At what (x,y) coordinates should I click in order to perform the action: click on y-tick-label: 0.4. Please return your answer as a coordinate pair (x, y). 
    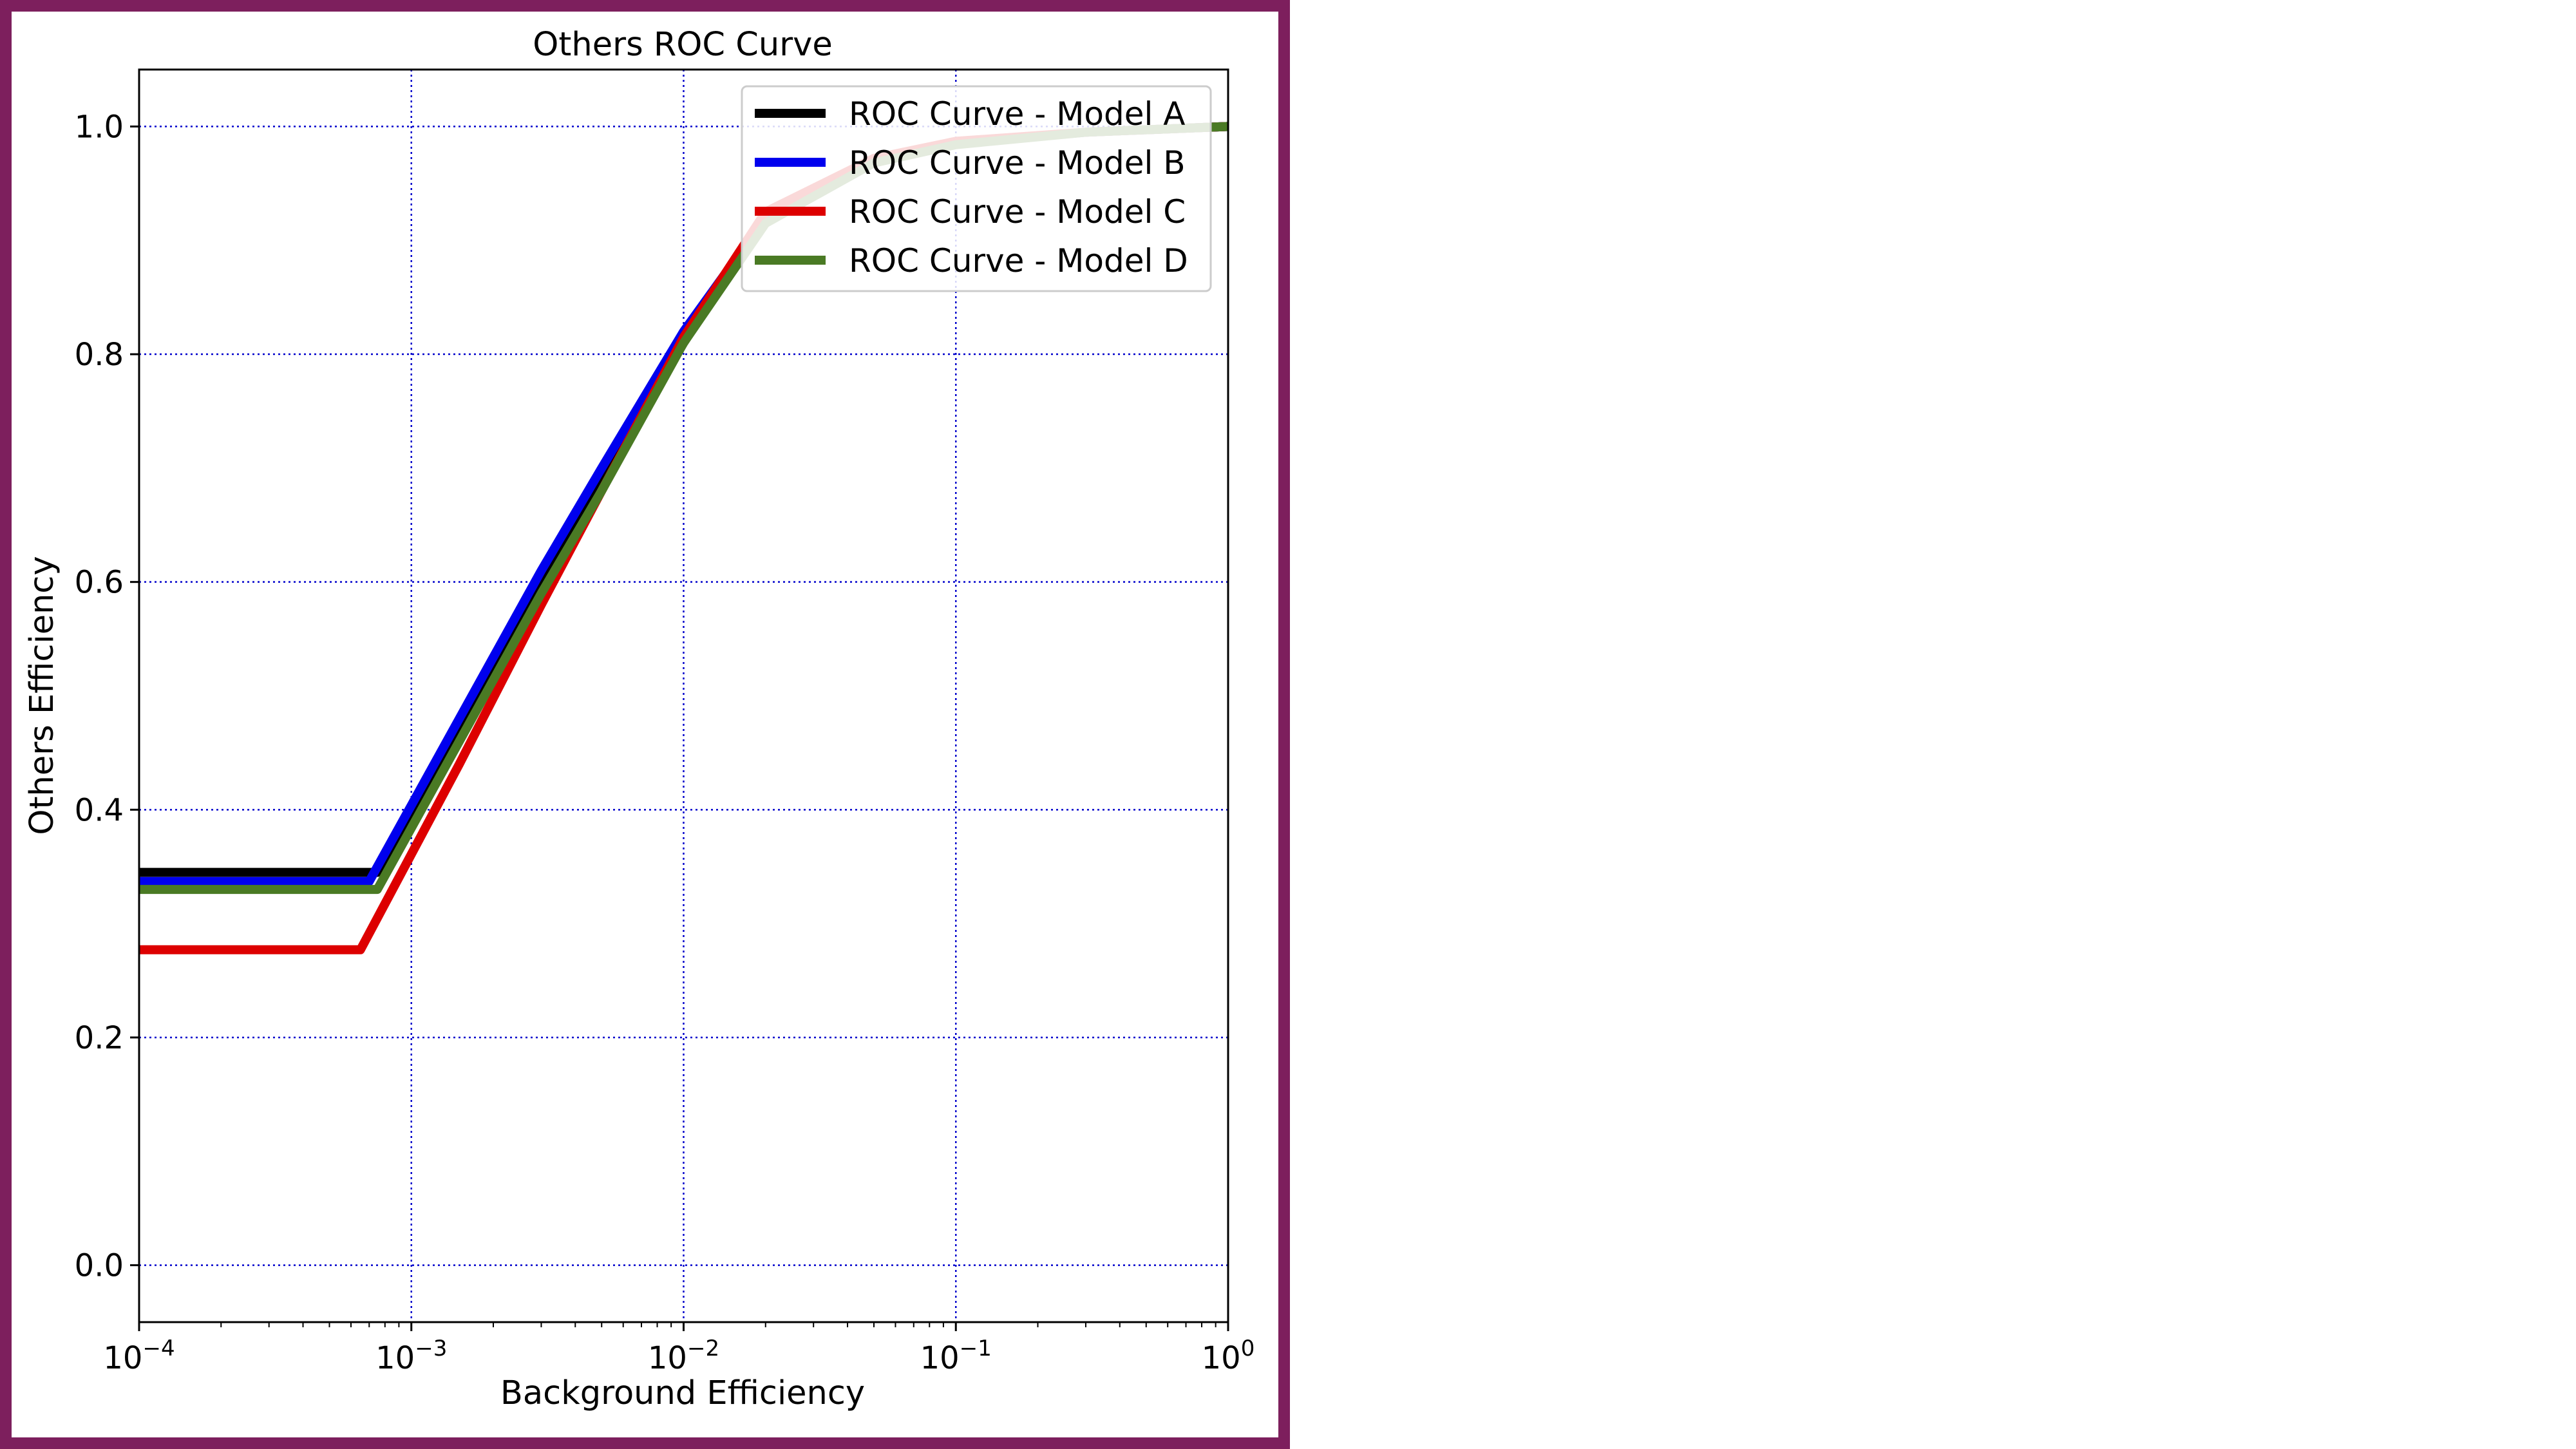
    Looking at the image, I should click on (100, 810).